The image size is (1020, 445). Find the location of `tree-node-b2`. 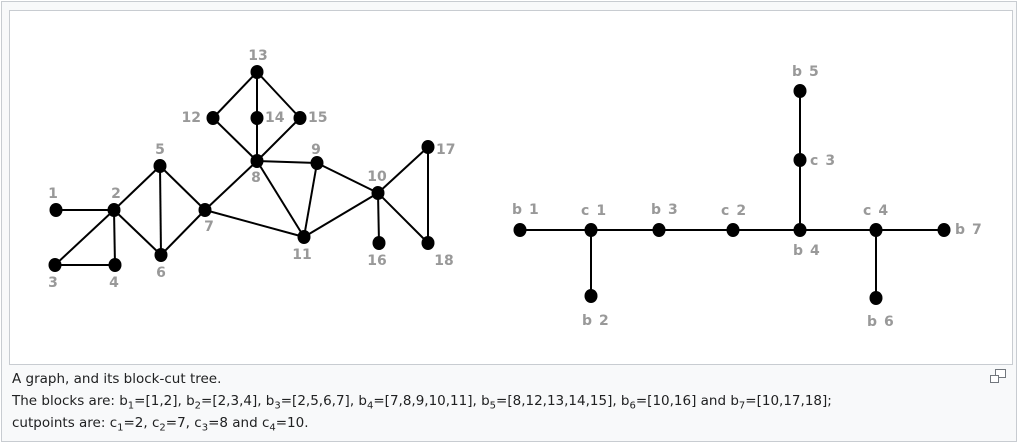

tree-node-b2 is located at coordinates (591, 296).